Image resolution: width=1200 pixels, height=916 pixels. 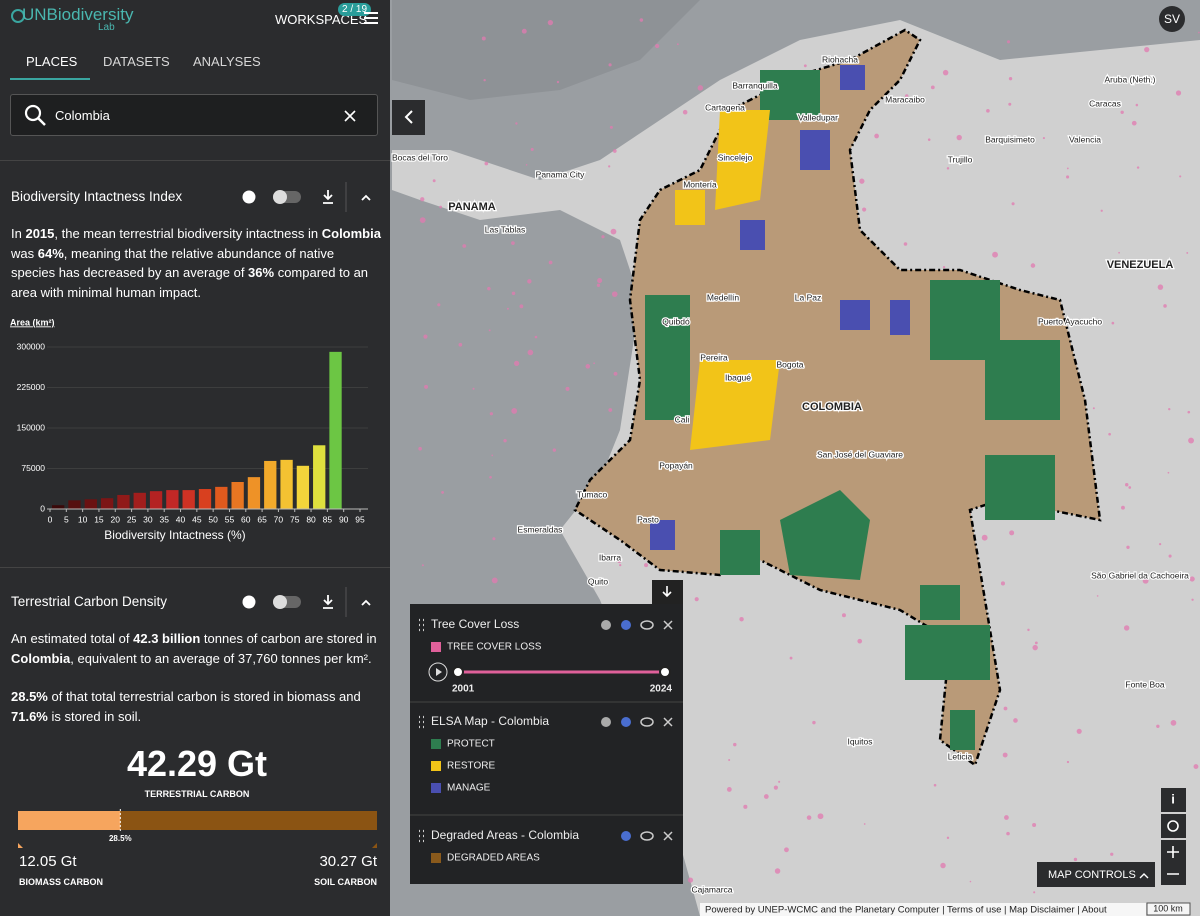 What do you see at coordinates (438, 672) in the screenshot?
I see `play-button` at bounding box center [438, 672].